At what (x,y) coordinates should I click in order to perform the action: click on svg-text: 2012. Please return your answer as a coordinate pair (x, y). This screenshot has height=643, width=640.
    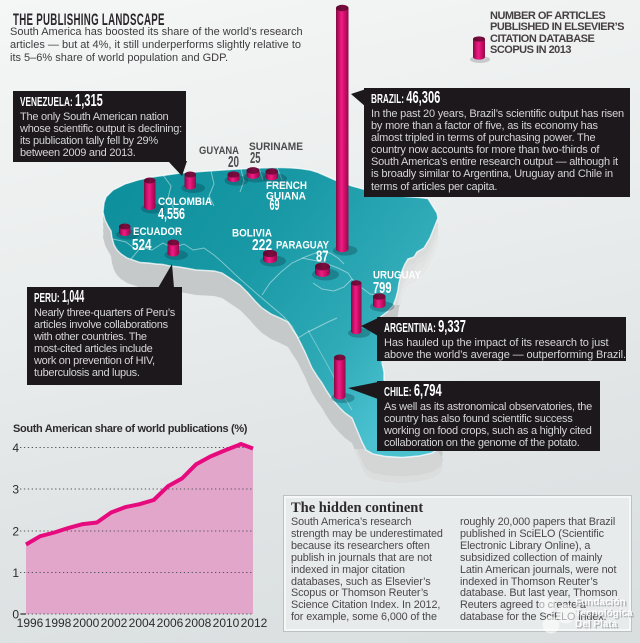
    Looking at the image, I should click on (254, 623).